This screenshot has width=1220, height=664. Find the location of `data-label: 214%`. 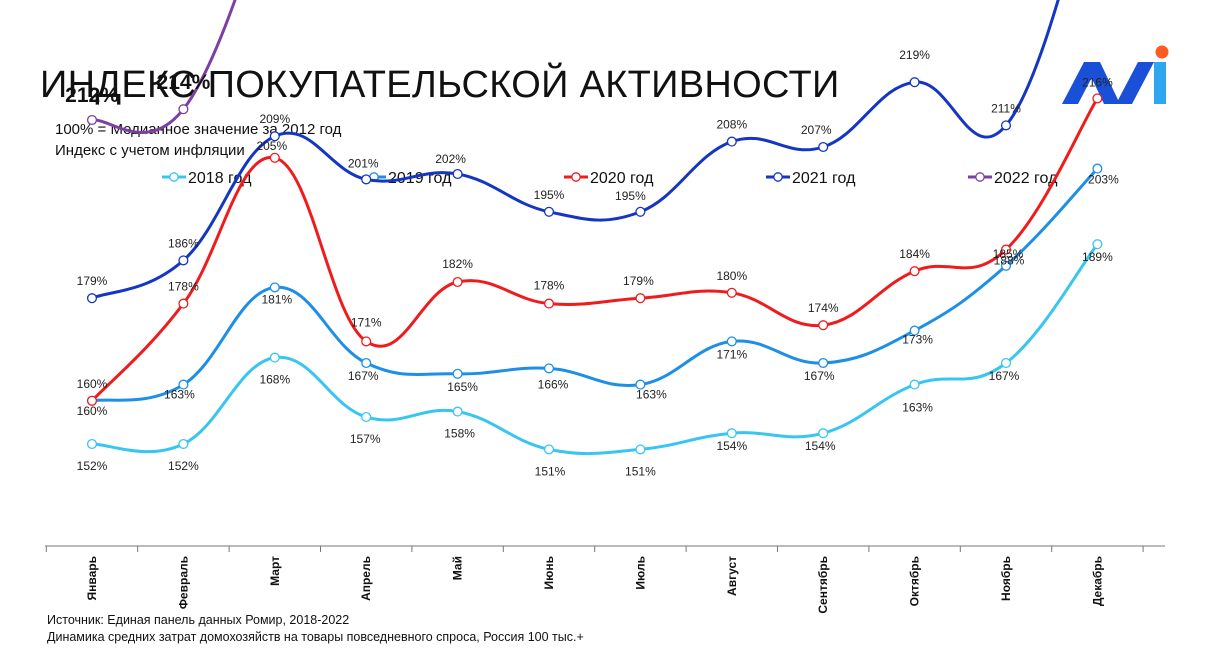

data-label: 214% is located at coordinates (184, 82).